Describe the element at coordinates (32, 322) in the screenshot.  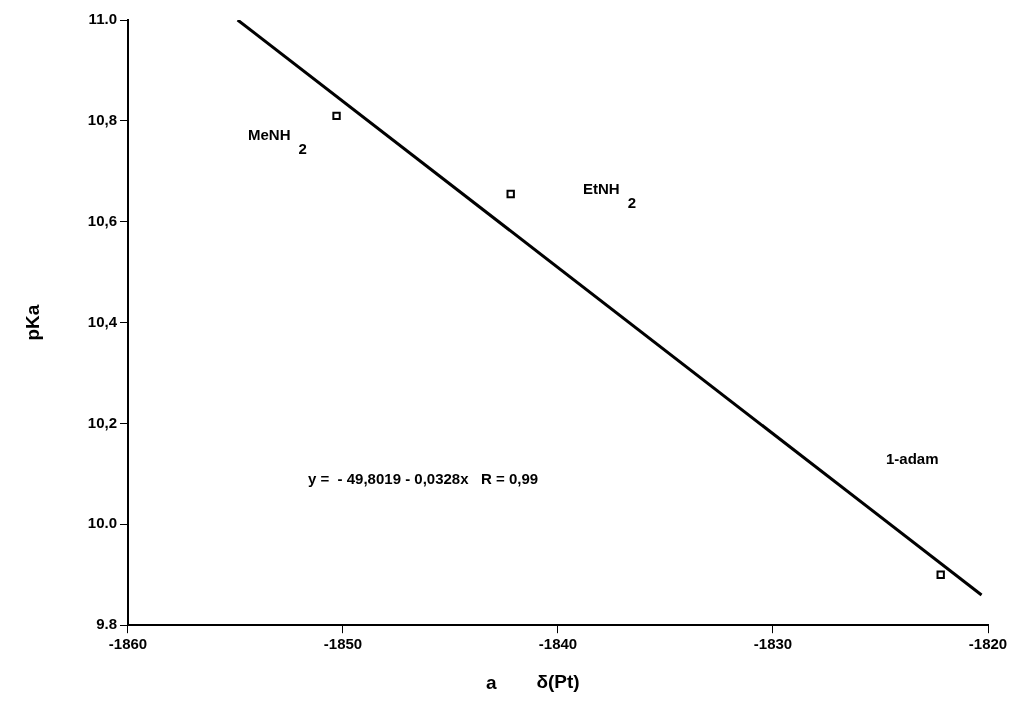
I see `y-axis-title: pKa` at that location.